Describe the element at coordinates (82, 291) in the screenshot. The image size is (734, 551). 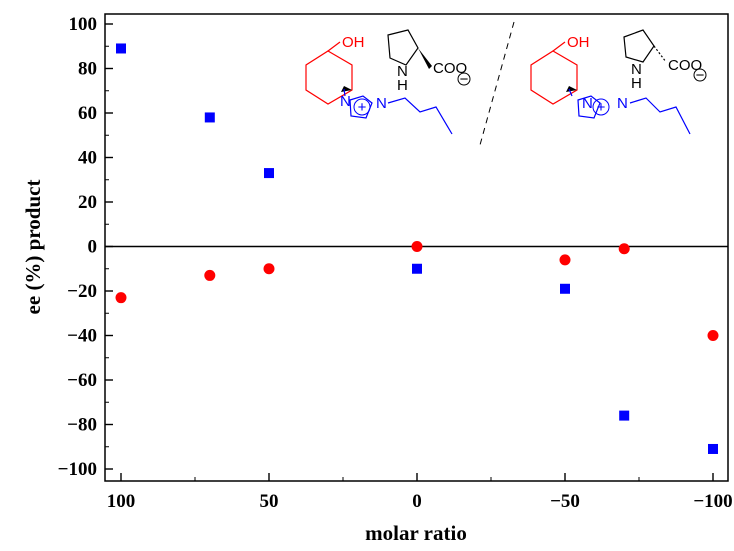
I see `y-tick-label: −20` at that location.